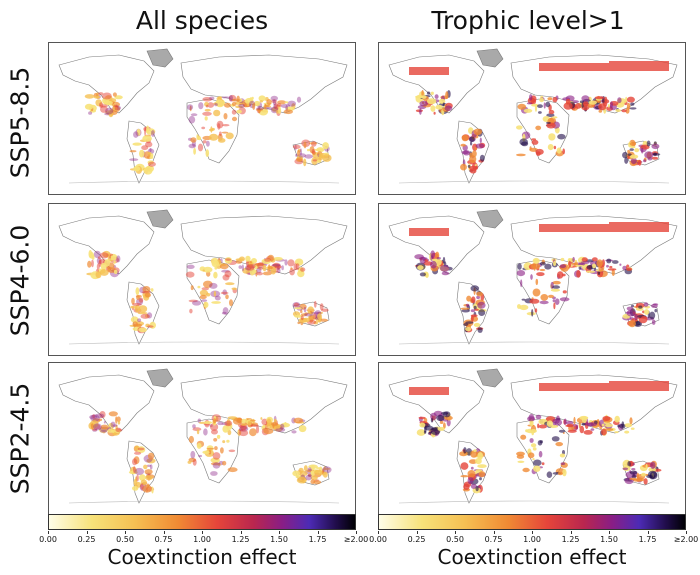 The height and width of the screenshot is (575, 700). I want to click on colorbar-tick-label: 0.75, so click(493, 539).